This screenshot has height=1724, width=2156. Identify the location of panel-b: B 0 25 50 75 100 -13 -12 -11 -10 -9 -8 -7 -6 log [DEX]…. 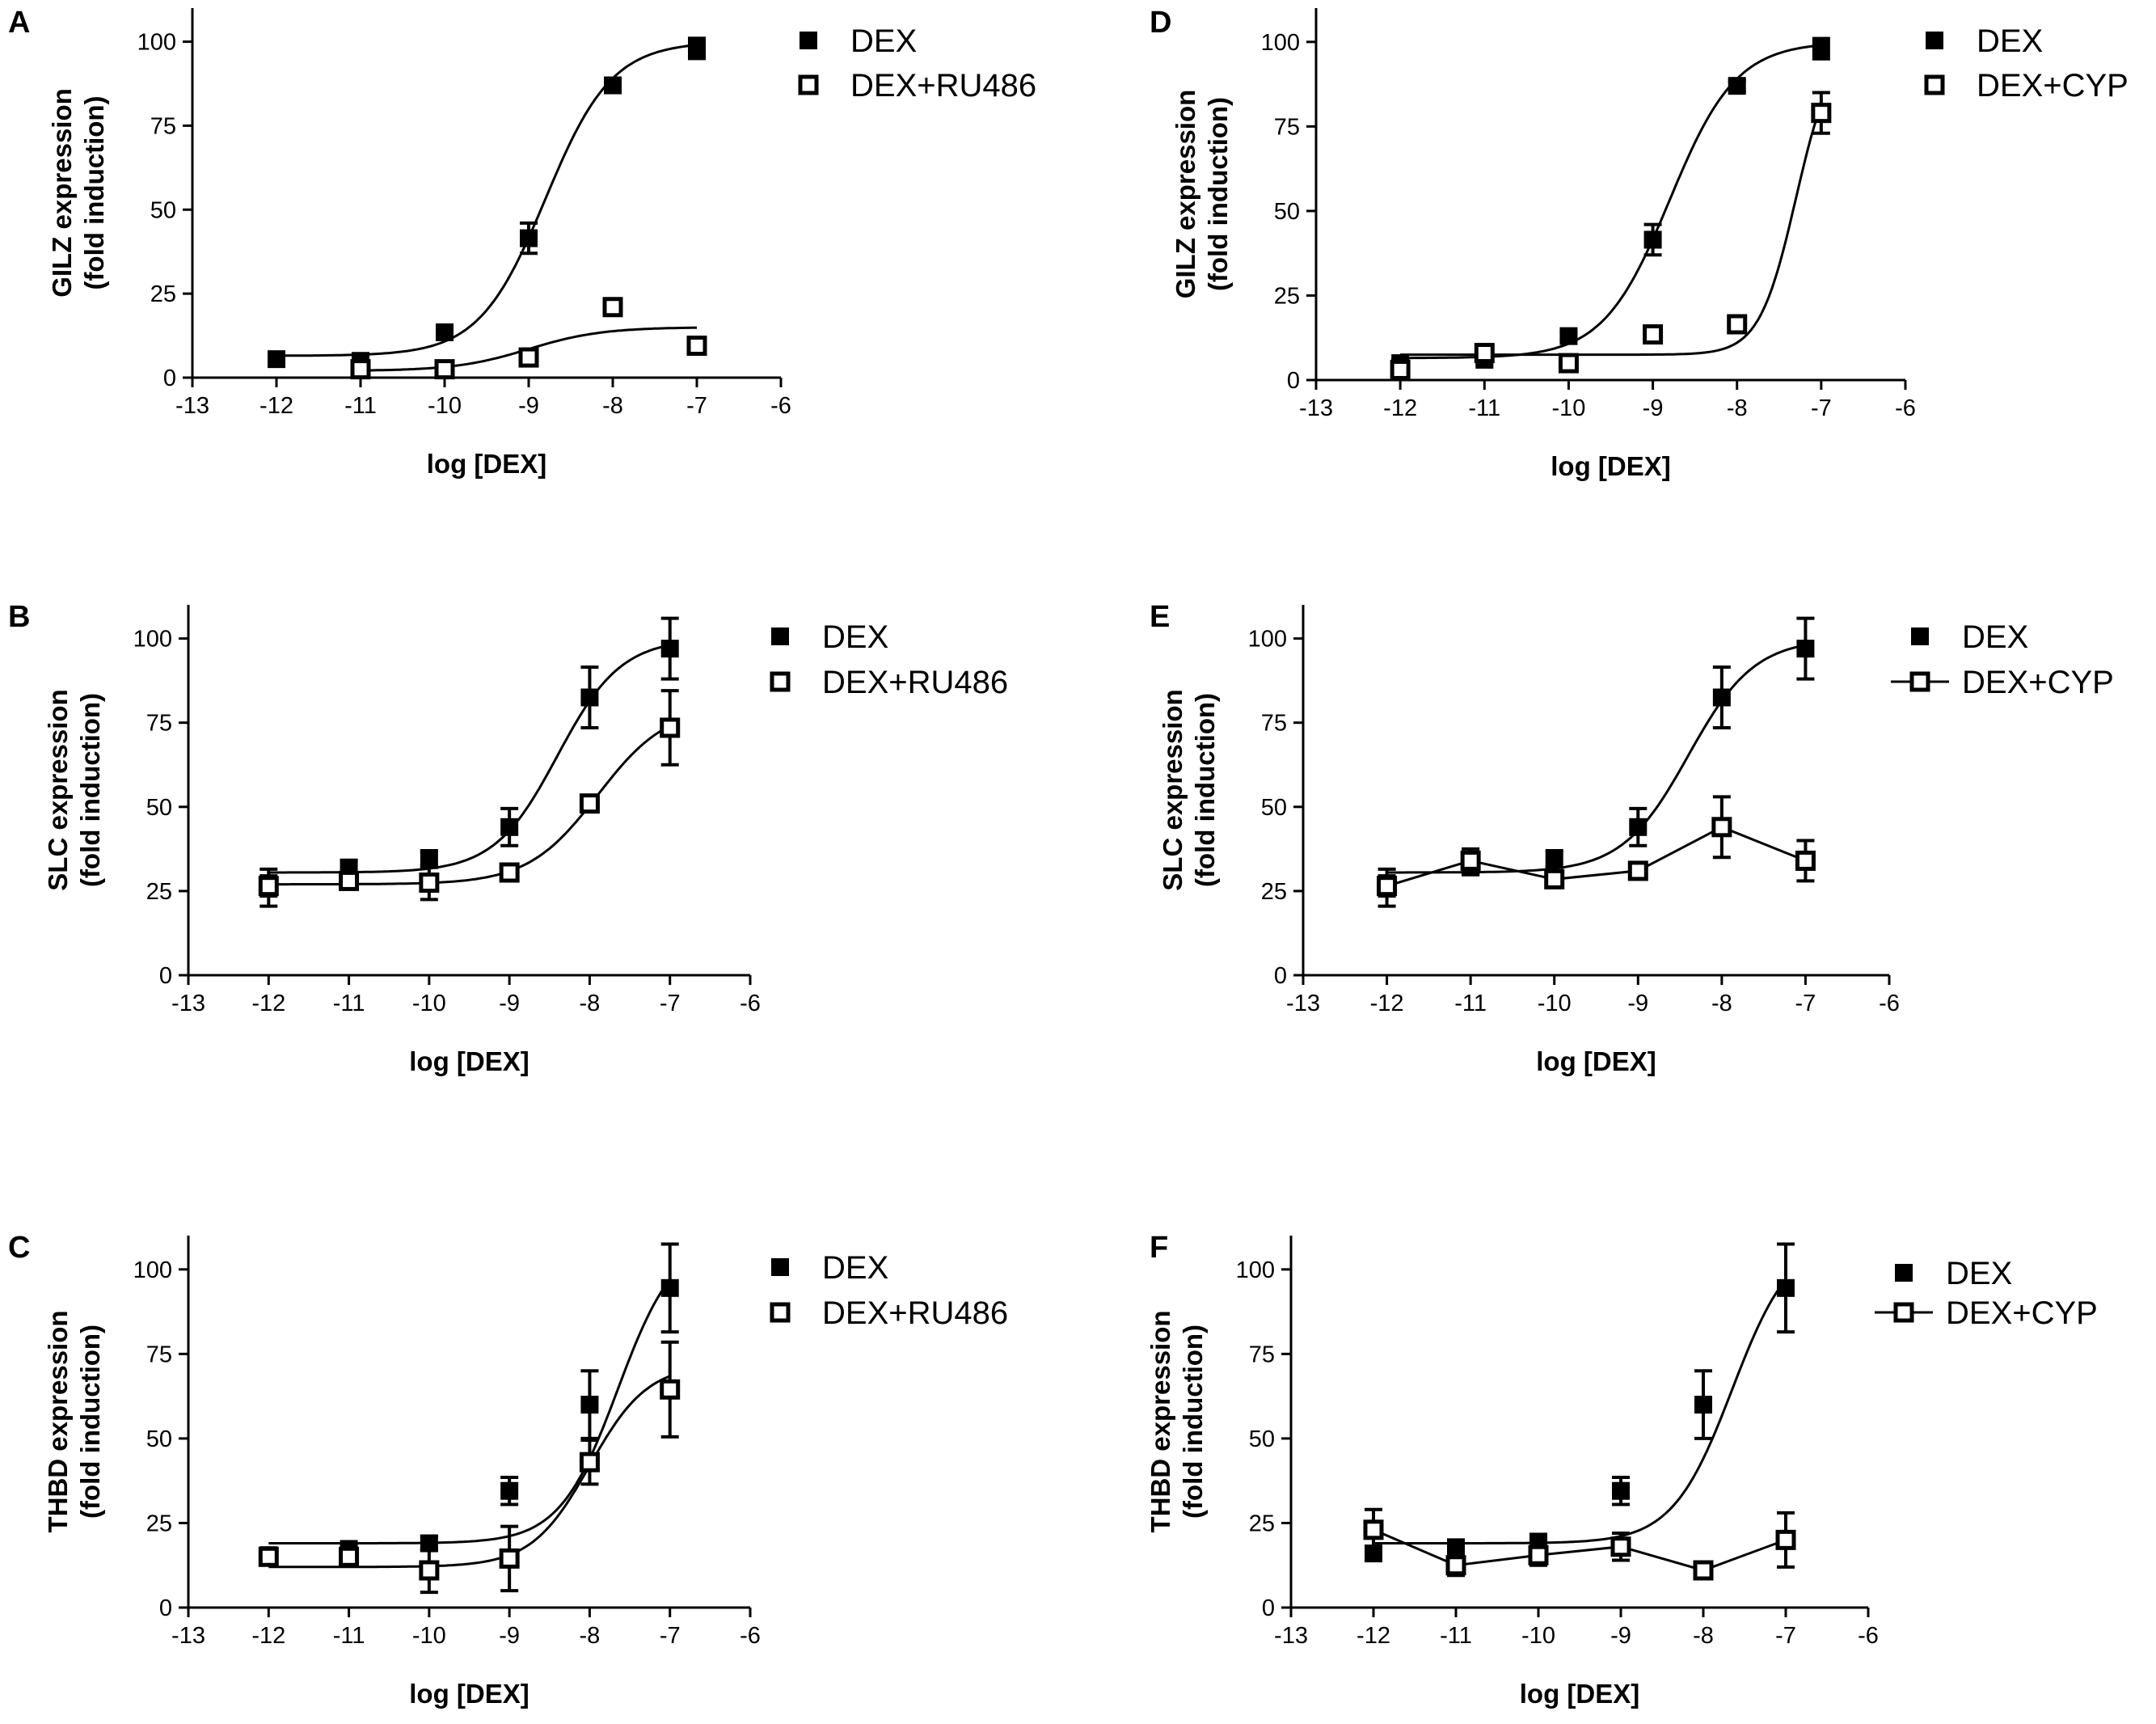
(508, 838).